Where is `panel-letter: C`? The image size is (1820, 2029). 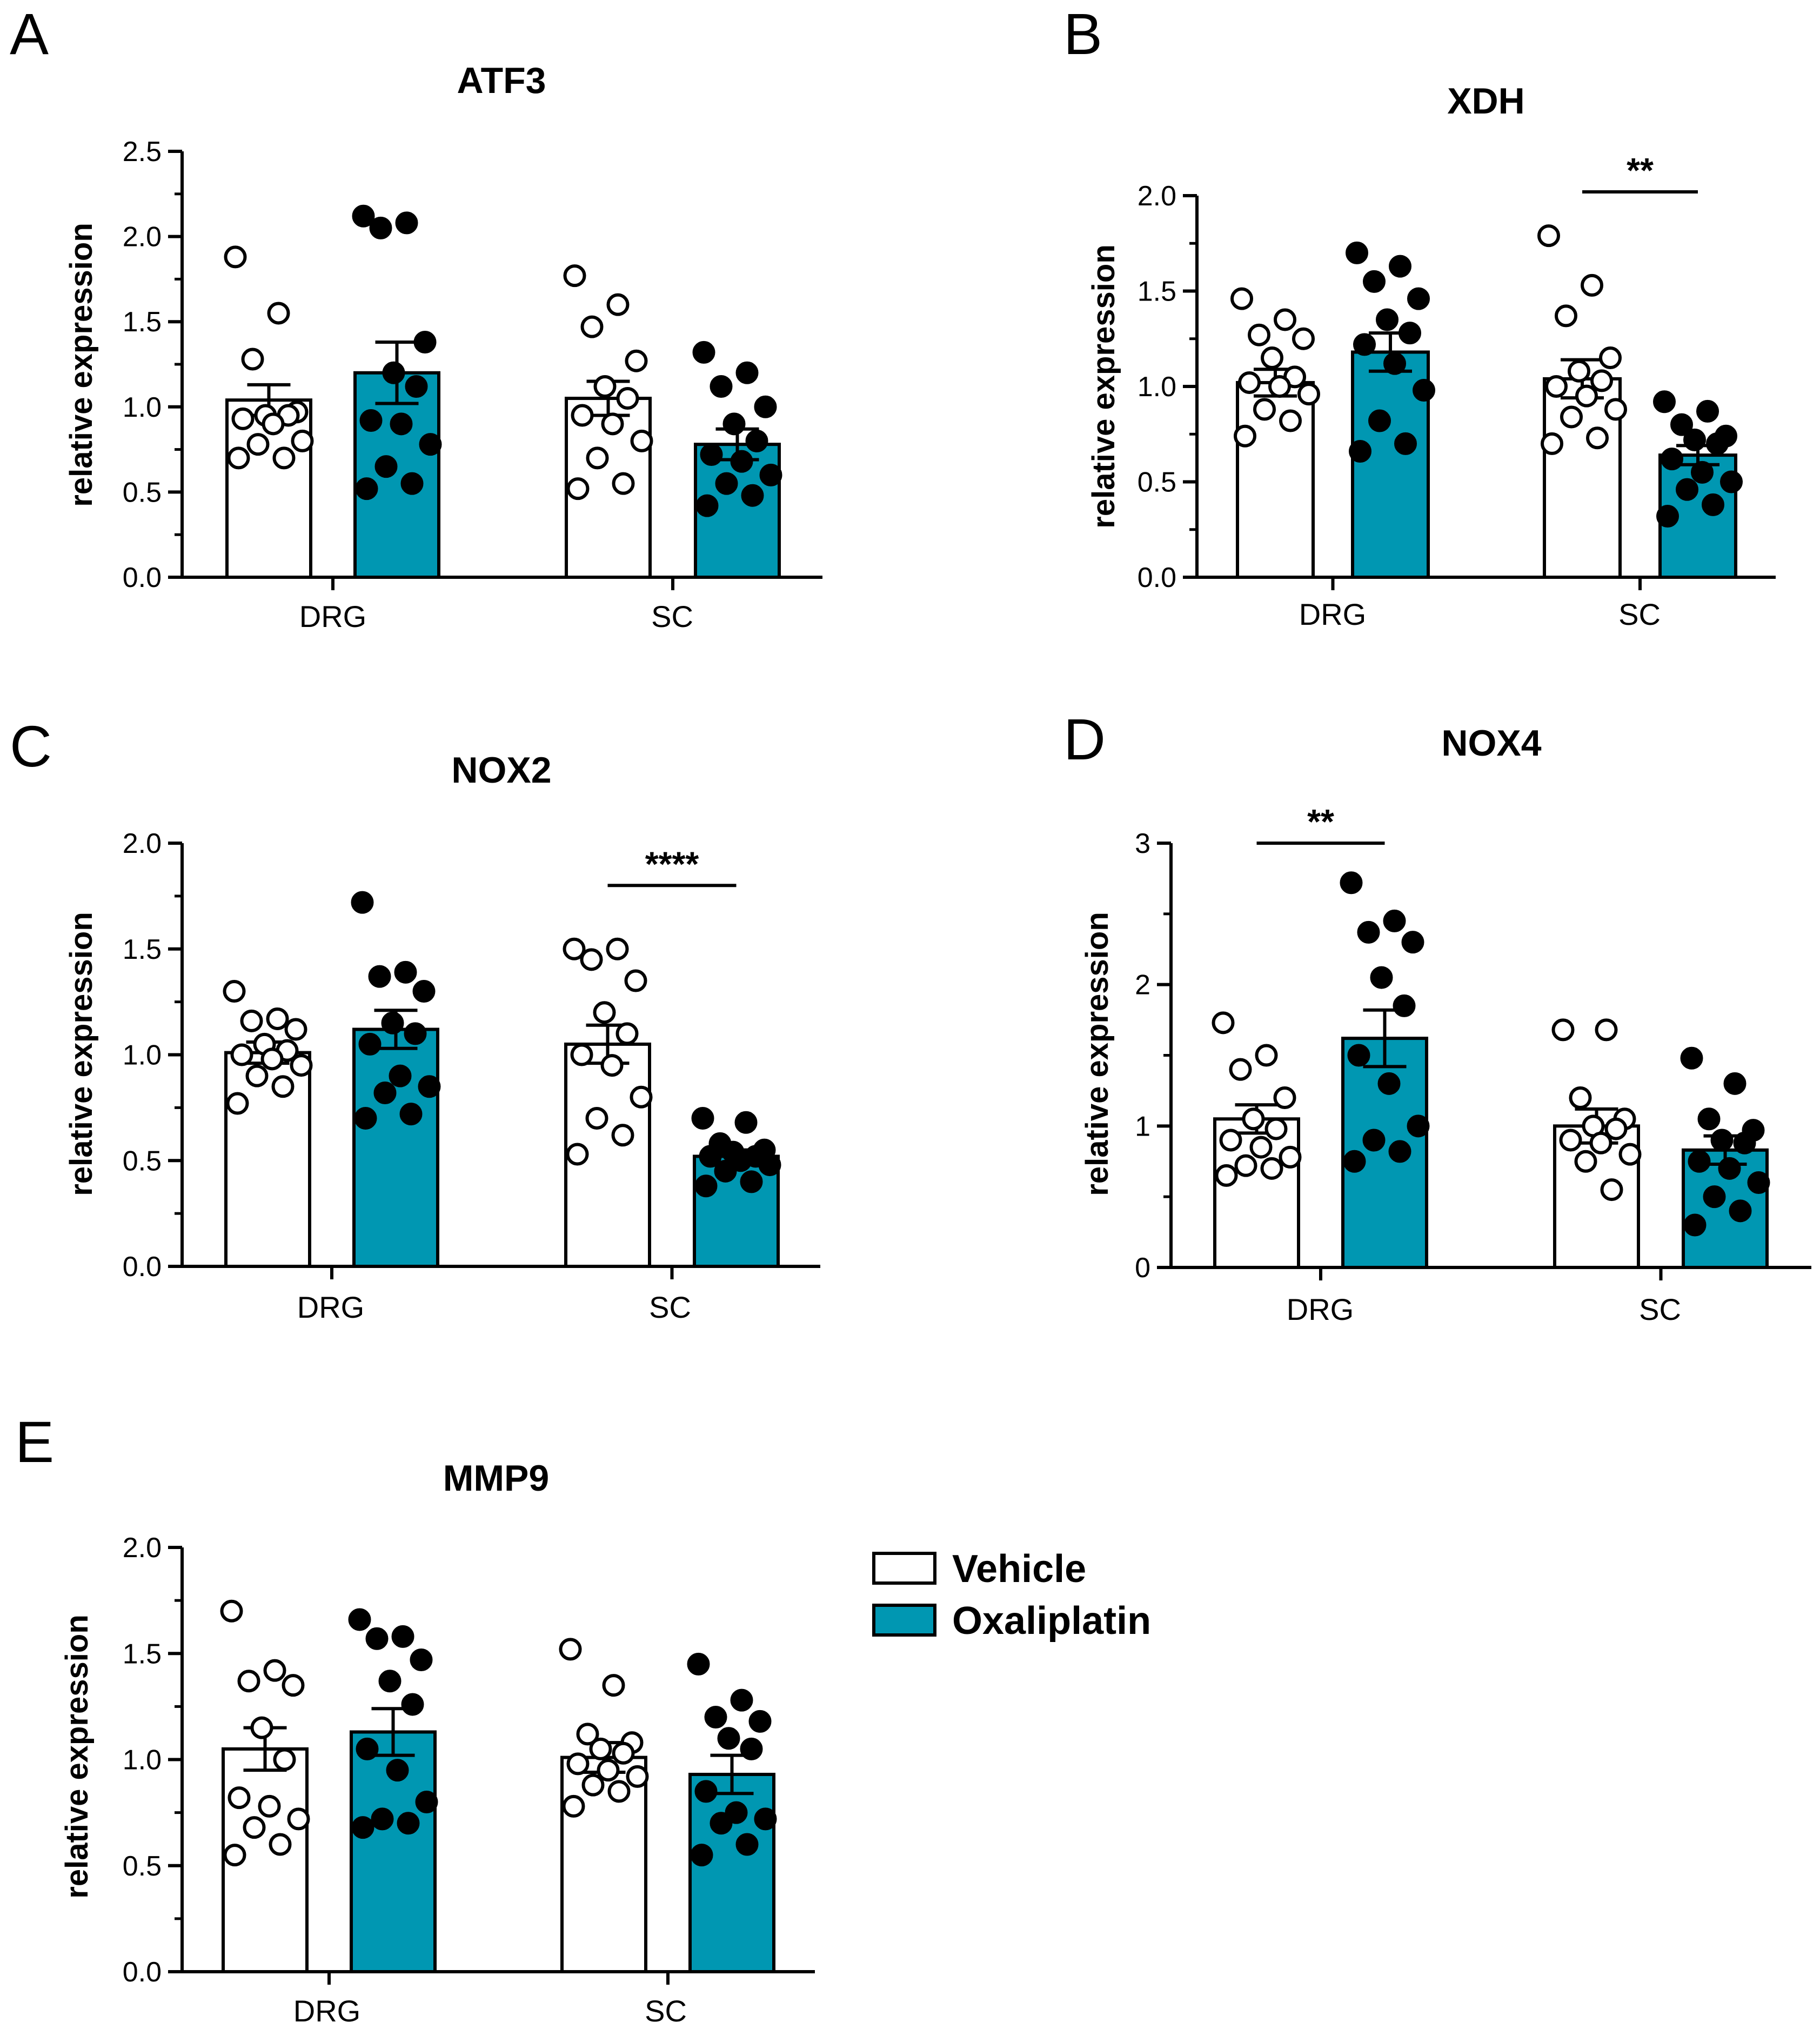 panel-letter: C is located at coordinates (31, 746).